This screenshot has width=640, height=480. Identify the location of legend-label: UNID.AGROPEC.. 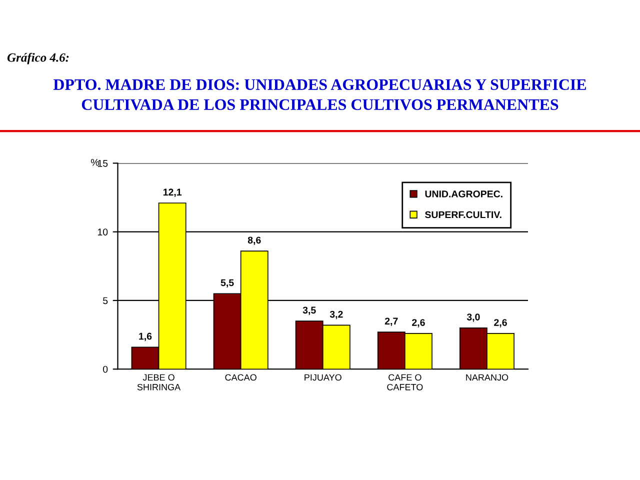
(463, 194).